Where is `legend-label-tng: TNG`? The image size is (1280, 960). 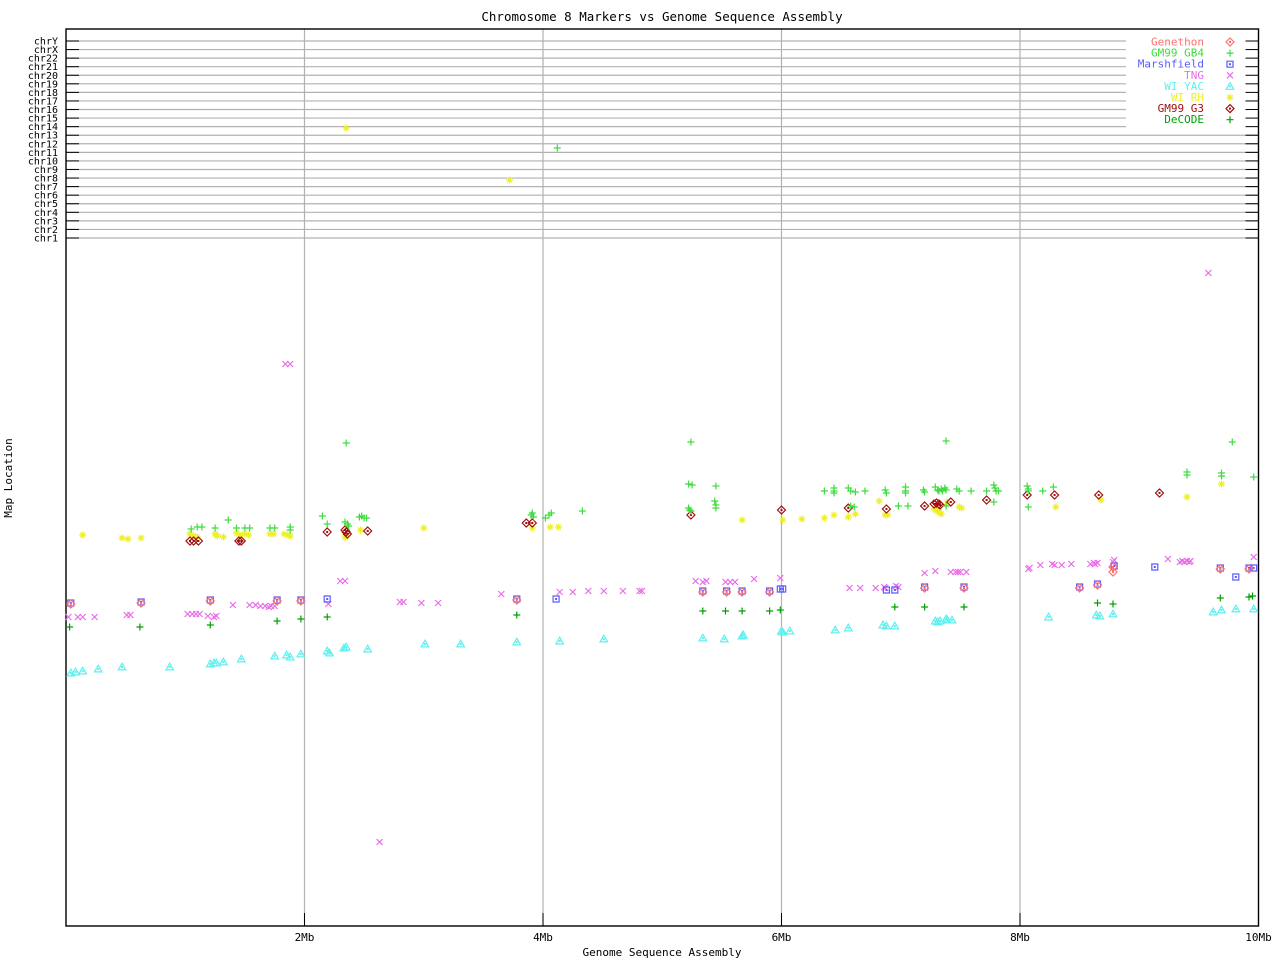 legend-label-tng: TNG is located at coordinates (1194, 75).